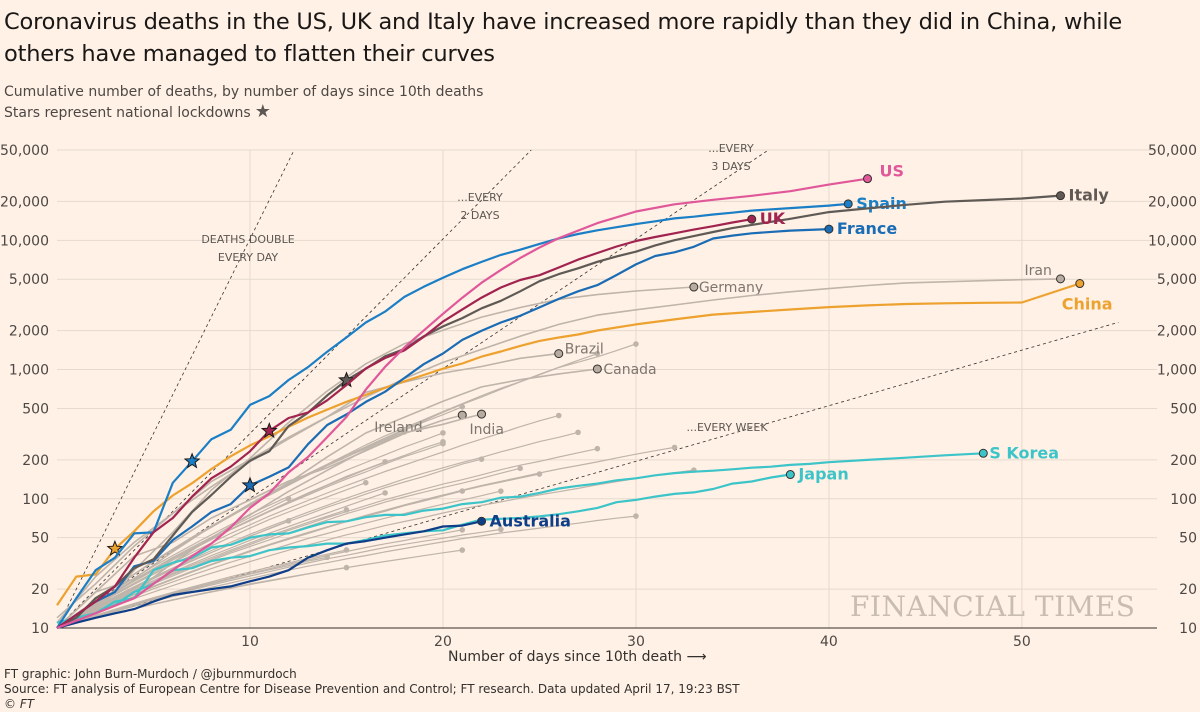 The image size is (1200, 712). Describe the element at coordinates (727, 427) in the screenshot. I see `doubling-line-label: ...EVERY WEEK` at that location.